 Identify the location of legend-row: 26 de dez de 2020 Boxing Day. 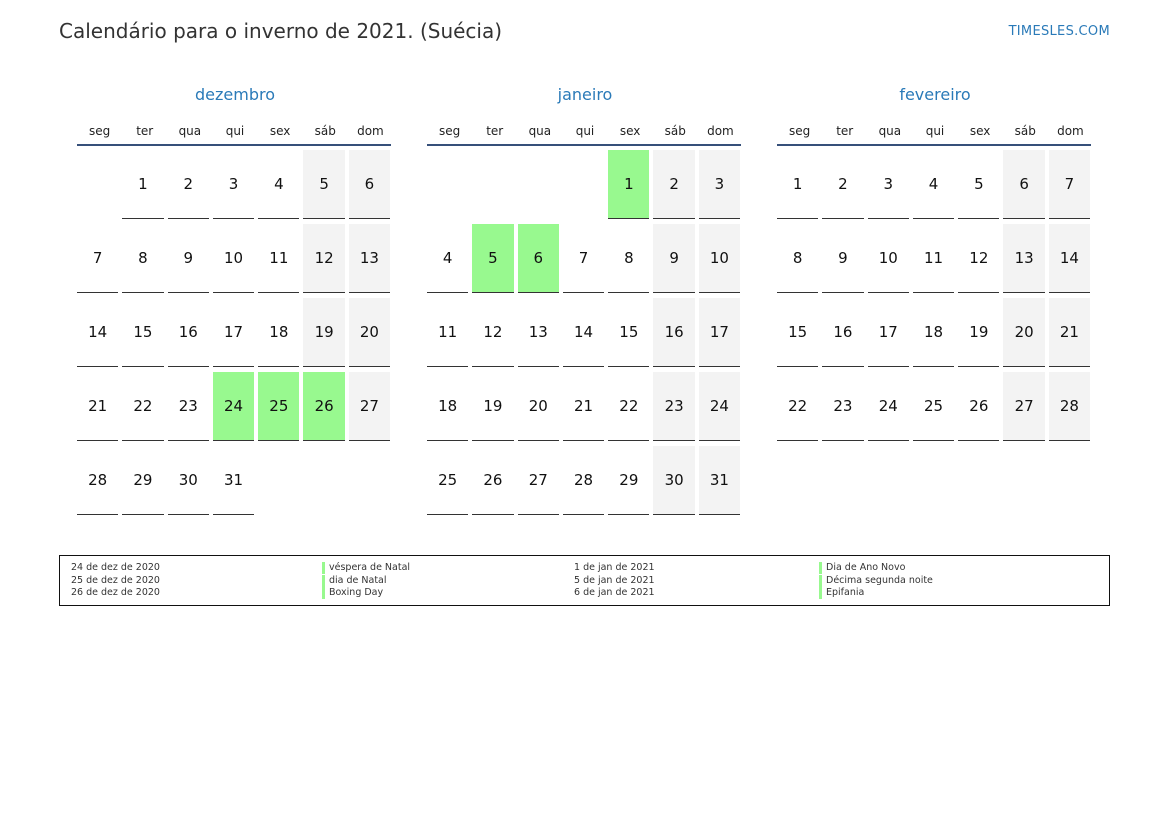
(584, 593).